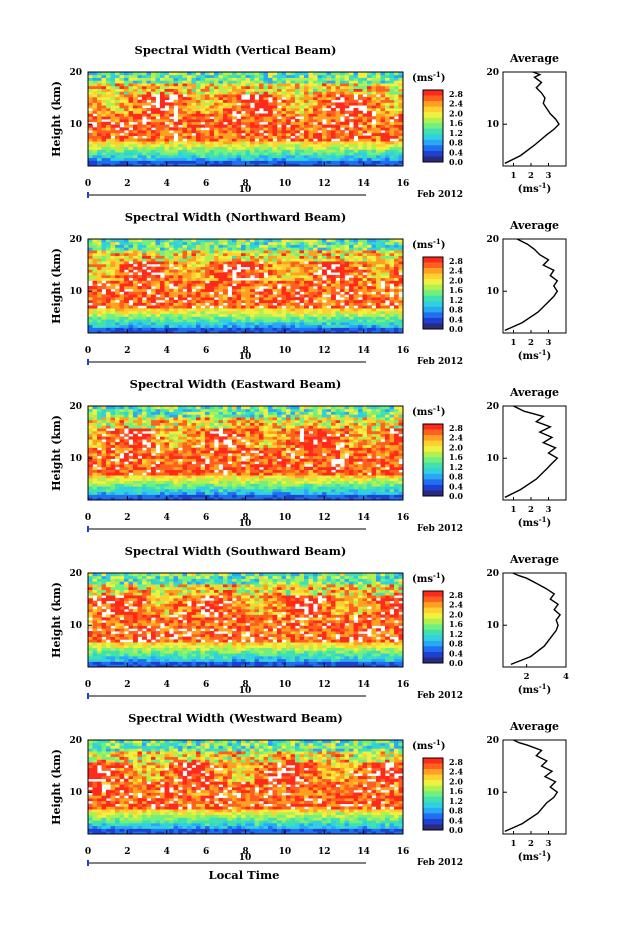 This screenshot has width=618, height=929. Describe the element at coordinates (433, 126) in the screenshot. I see `colorbar-segment` at that location.